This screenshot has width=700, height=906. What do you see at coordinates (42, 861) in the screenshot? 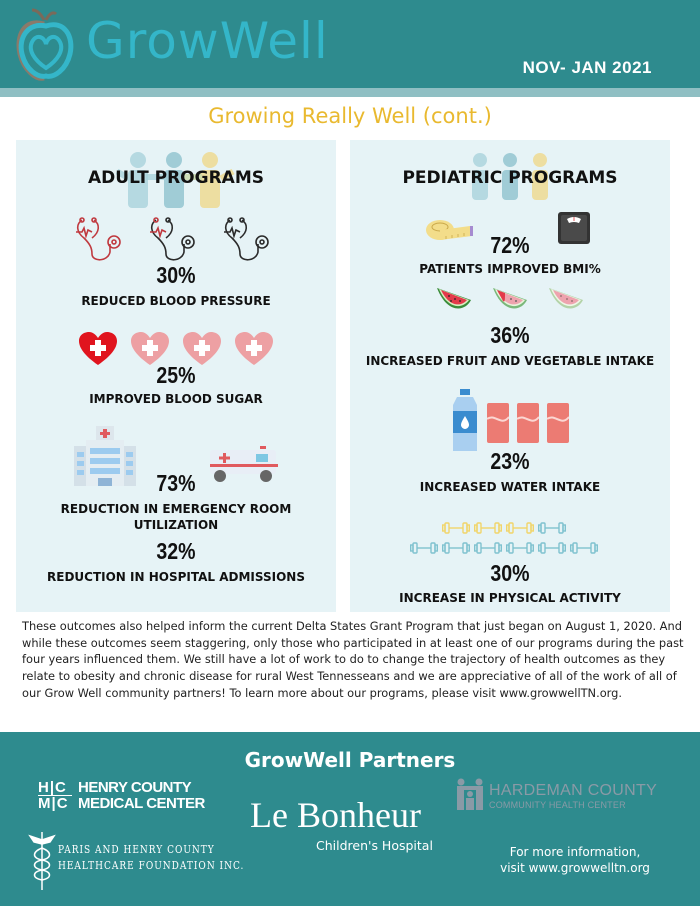
I see `caduceus-icon` at bounding box center [42, 861].